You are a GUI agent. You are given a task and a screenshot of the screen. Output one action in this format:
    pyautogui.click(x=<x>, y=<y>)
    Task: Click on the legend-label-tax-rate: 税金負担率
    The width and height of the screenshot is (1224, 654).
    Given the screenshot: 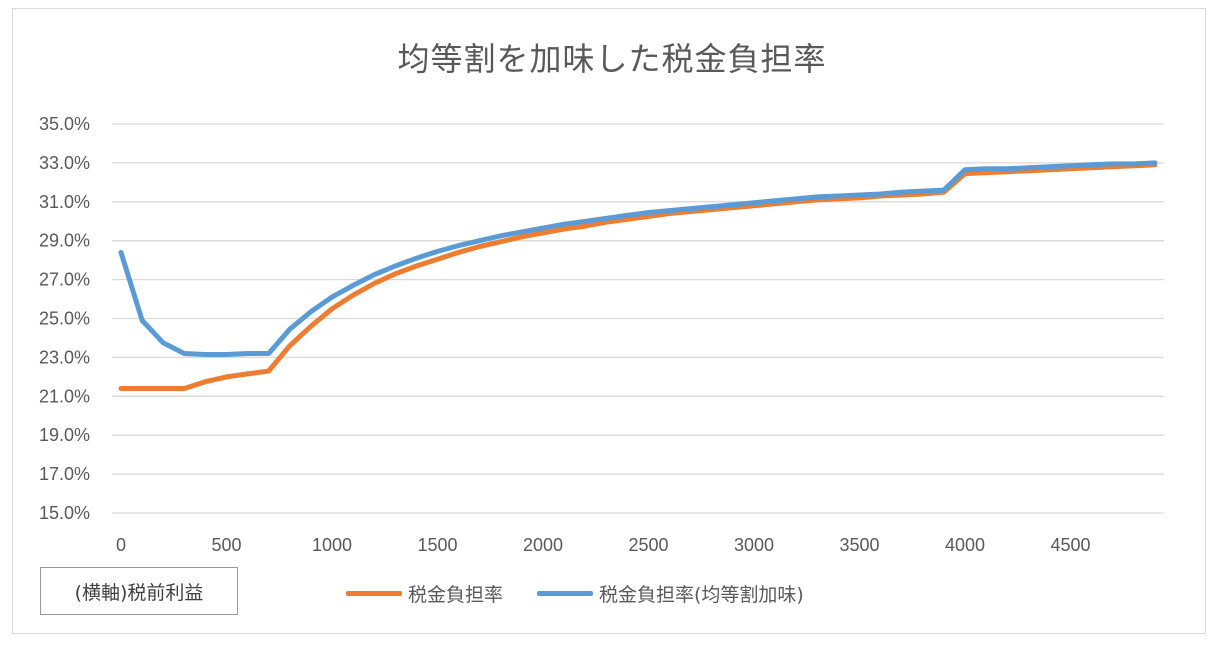 What is the action you would take?
    pyautogui.click(x=456, y=595)
    